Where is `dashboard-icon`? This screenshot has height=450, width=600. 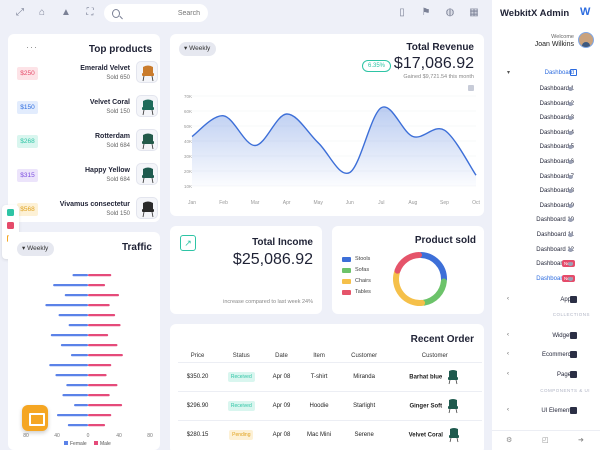 dashboard-icon is located at coordinates (573, 72).